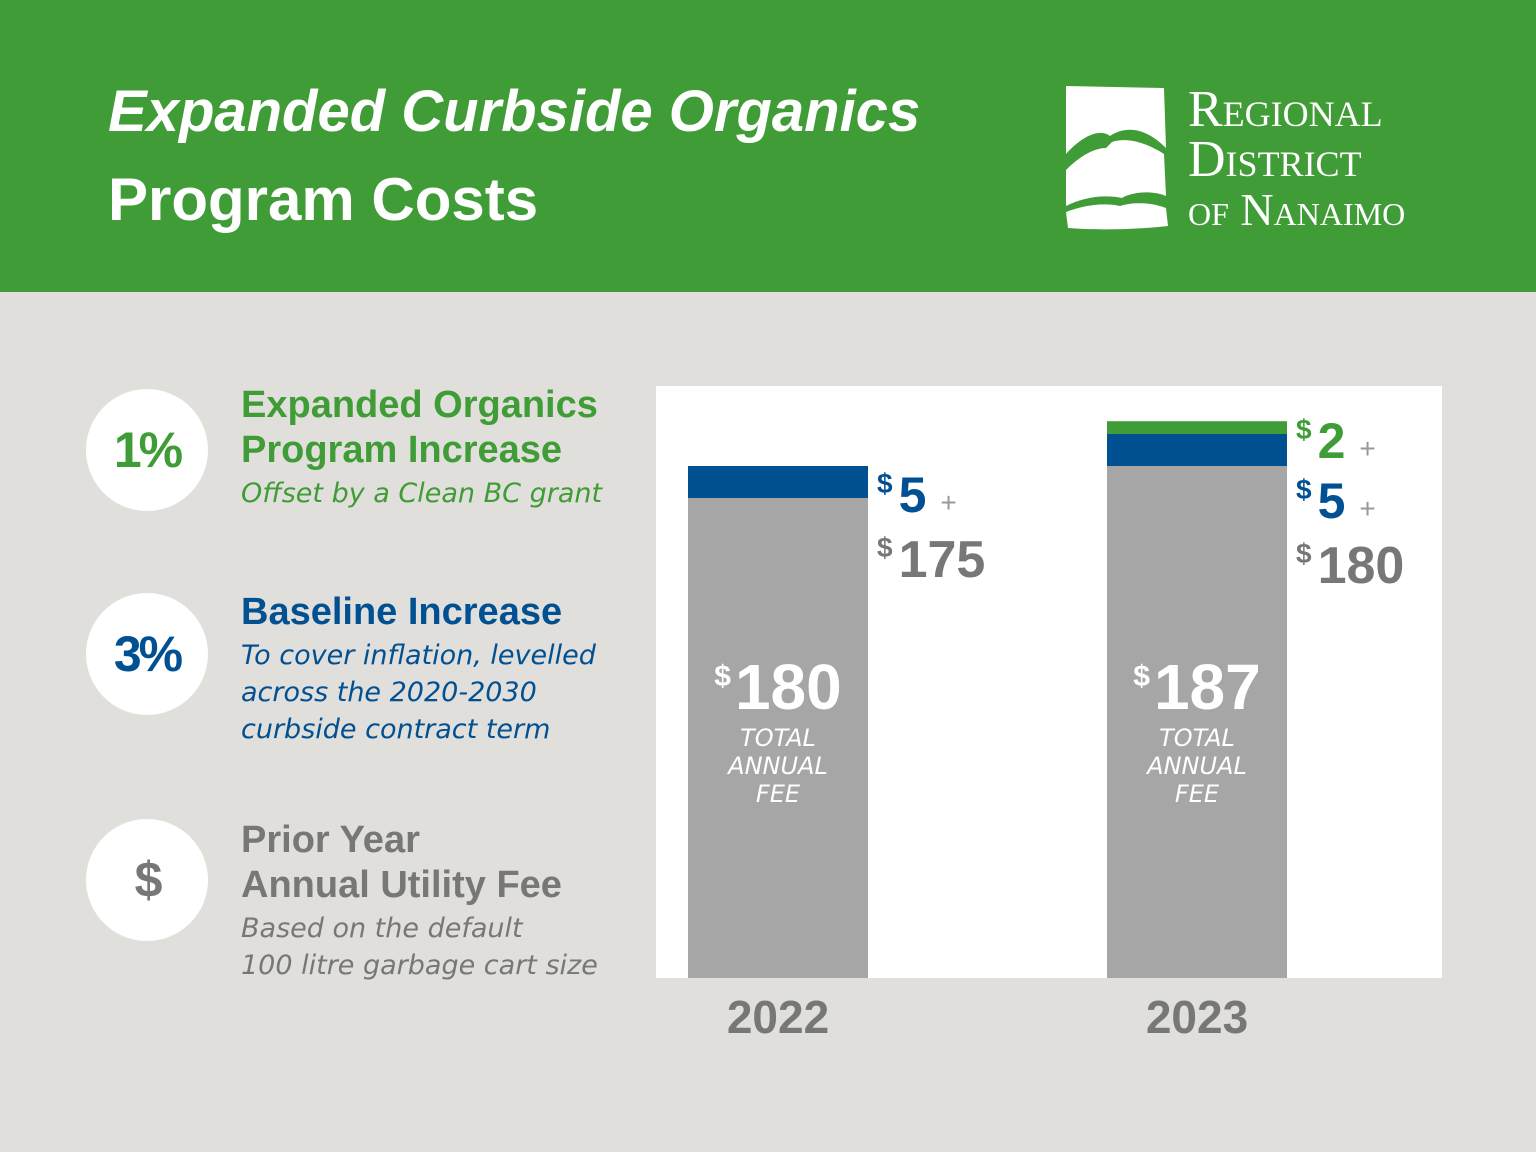 This screenshot has width=1536, height=1152. I want to click on title-line-2: Program Costs, so click(323, 199).